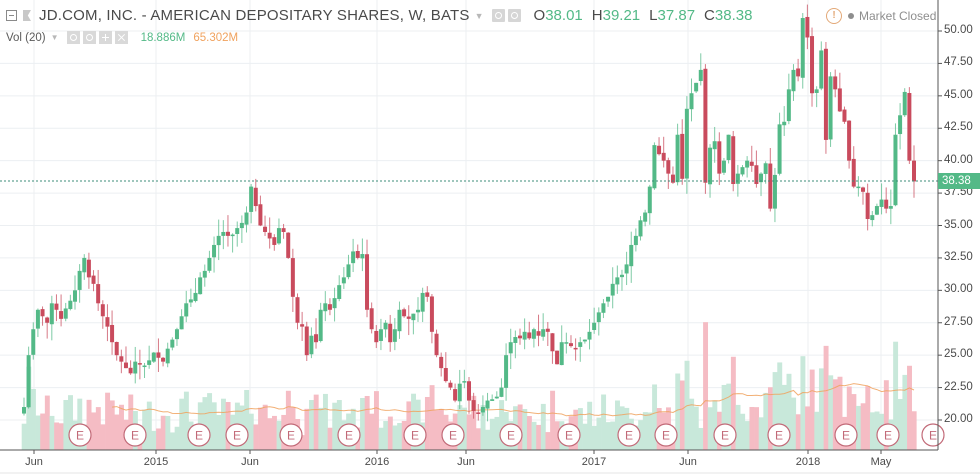 This screenshot has height=475, width=980. I want to click on market-status: ! Market Closed, so click(881, 16).